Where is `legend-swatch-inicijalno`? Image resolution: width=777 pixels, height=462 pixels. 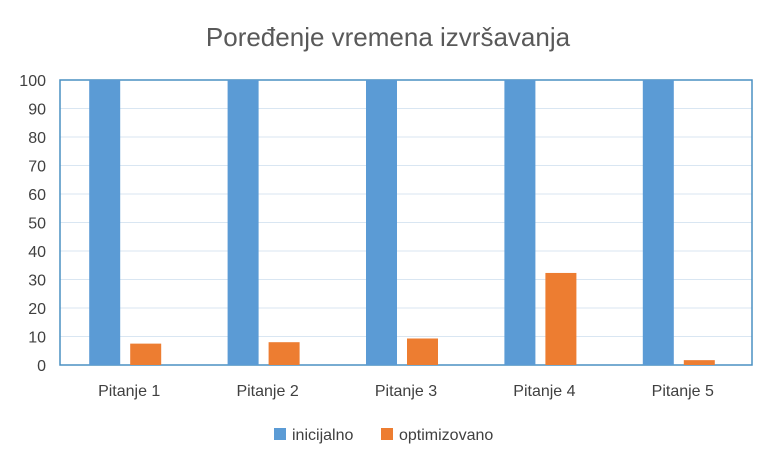 legend-swatch-inicijalno is located at coordinates (280, 434).